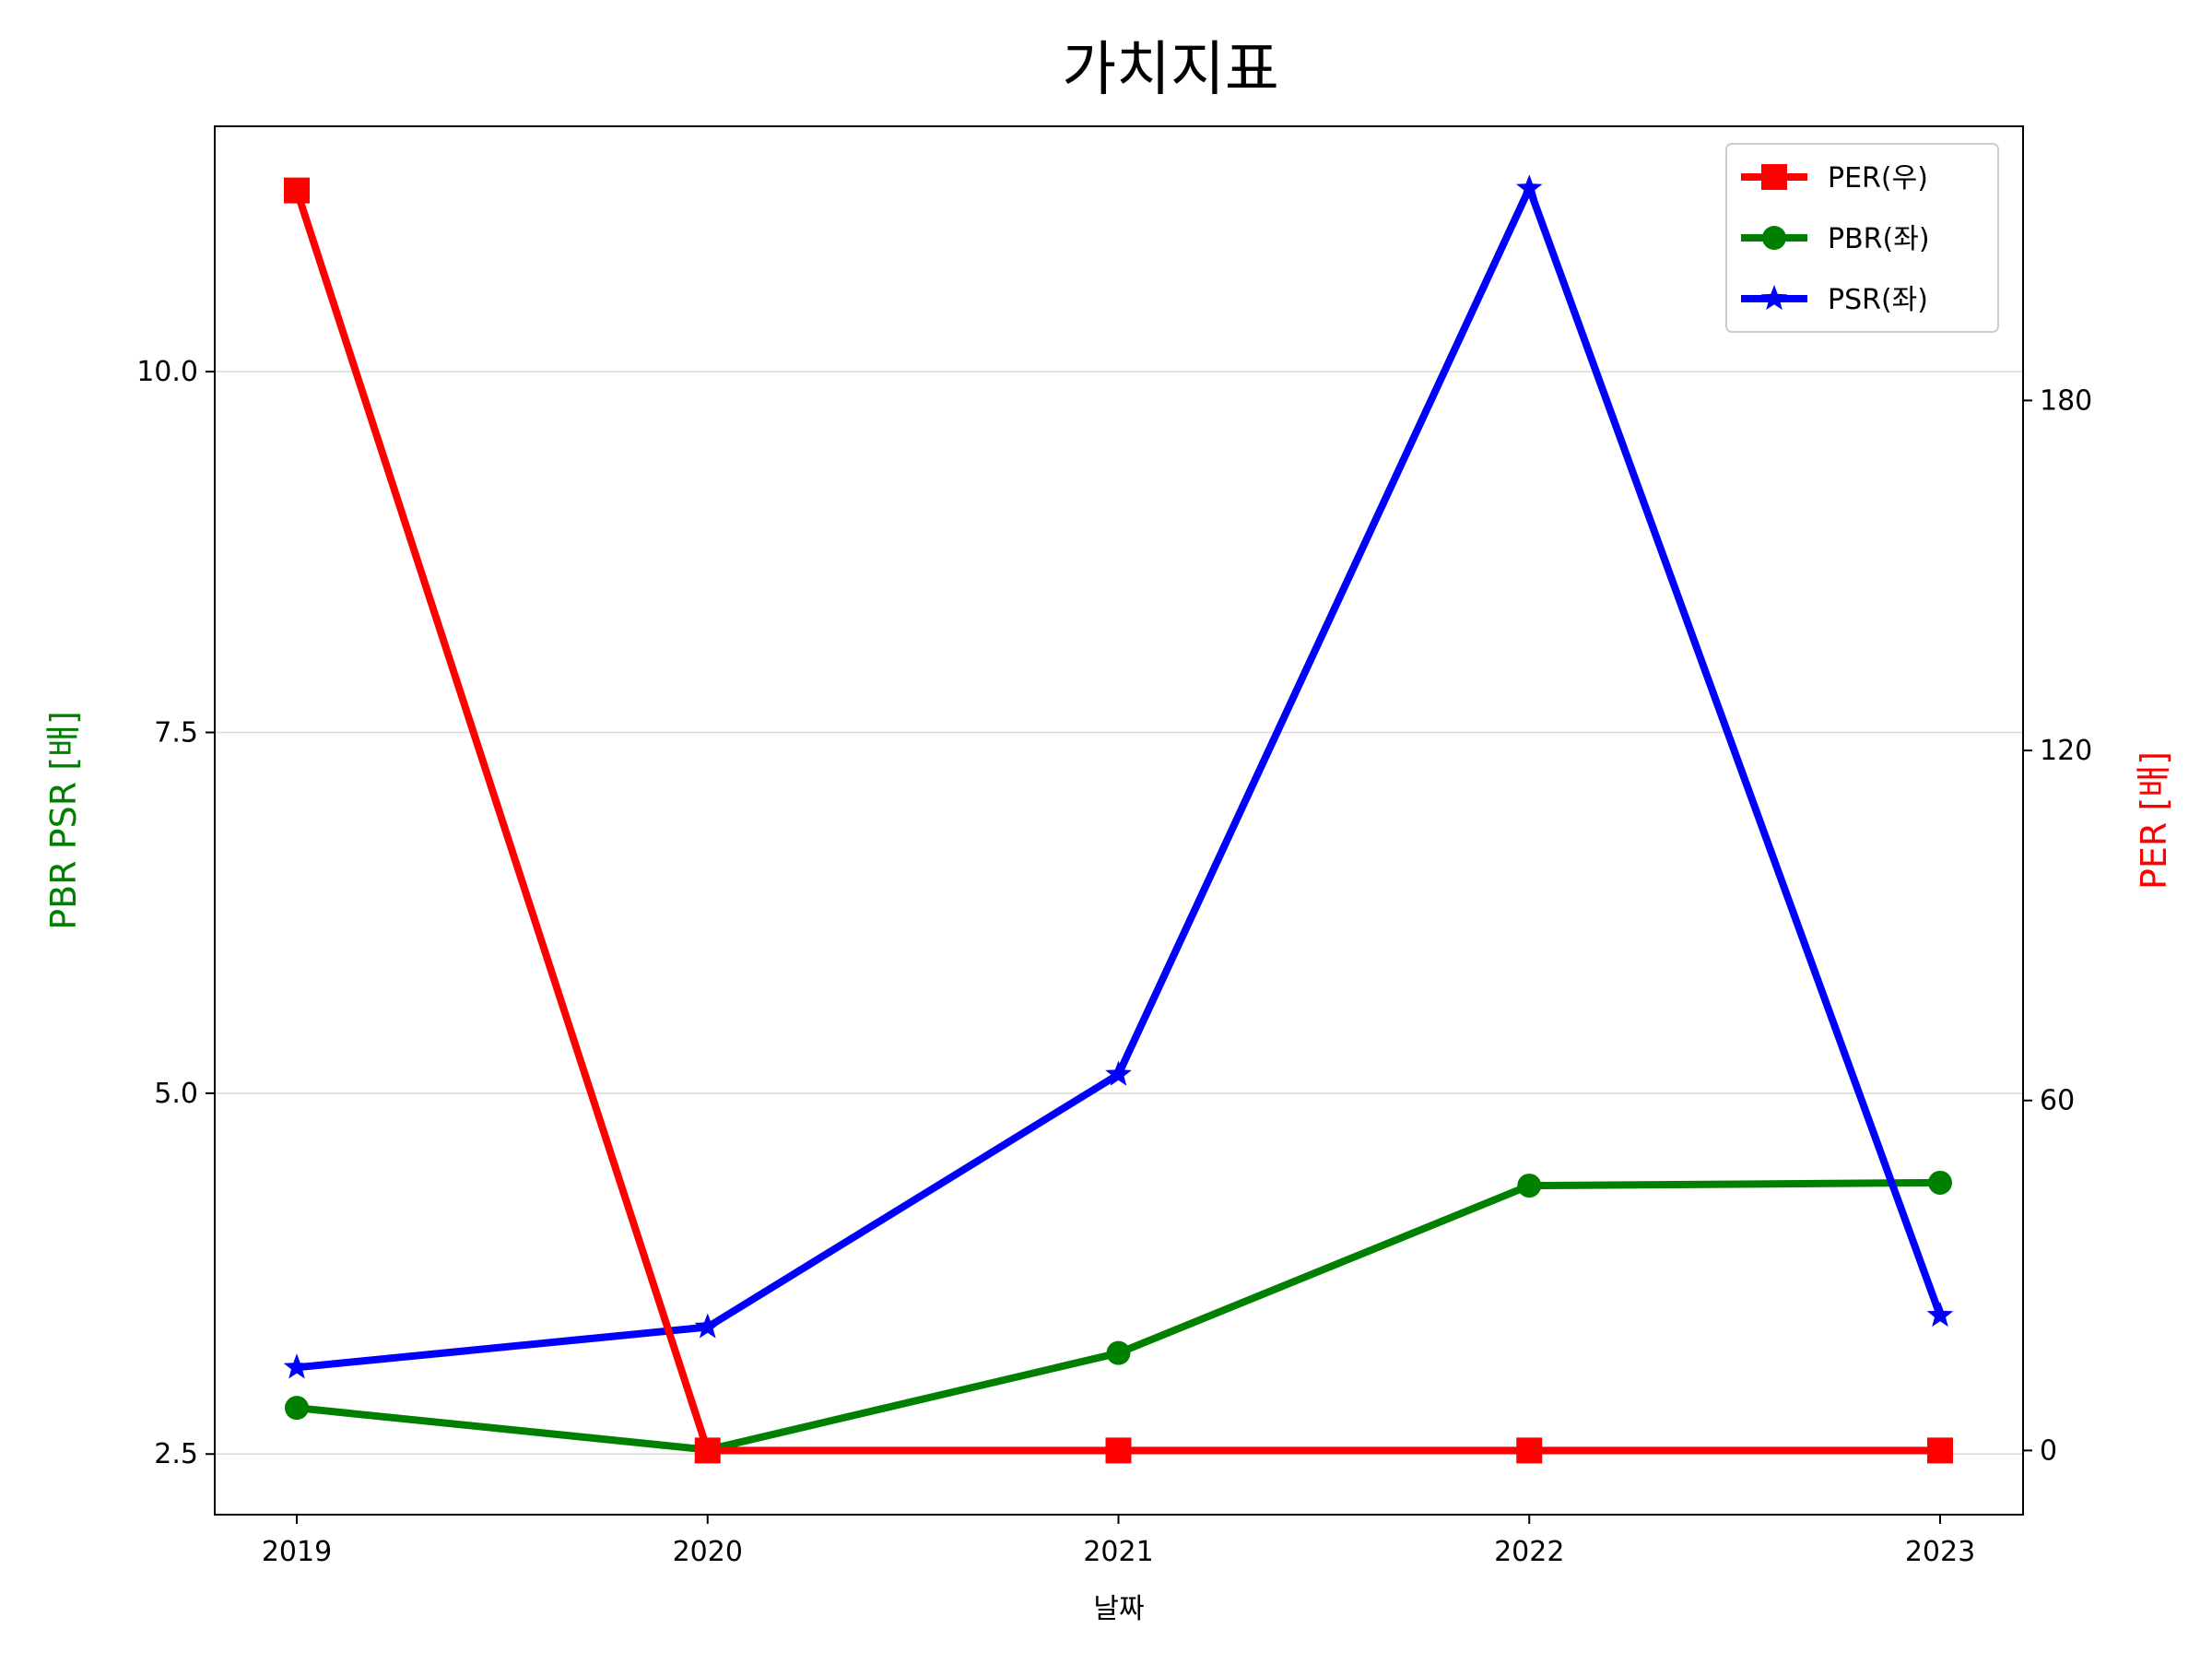 The image size is (2212, 1664). What do you see at coordinates (1118, 1552) in the screenshot?
I see `x-tick-label: 2021` at bounding box center [1118, 1552].